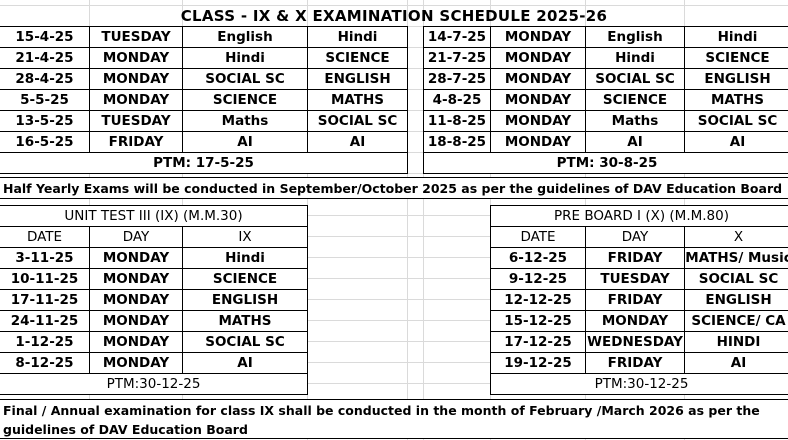 Image resolution: width=788 pixels, height=440 pixels. I want to click on table-cell: 24-11-25, so click(45, 321).